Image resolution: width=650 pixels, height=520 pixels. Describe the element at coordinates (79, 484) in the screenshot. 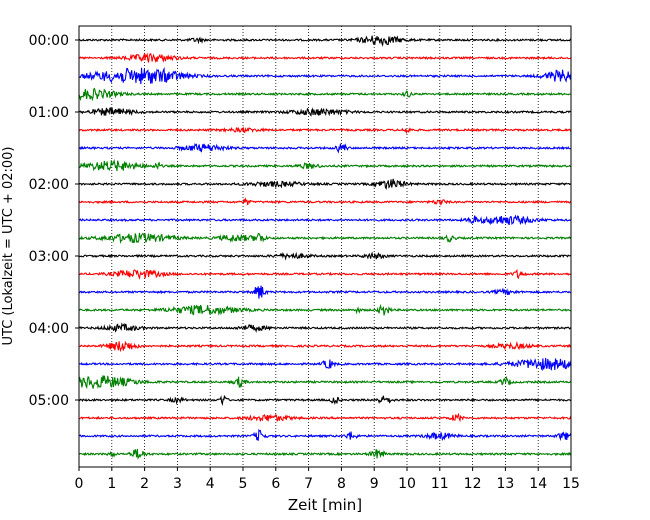

I see `x-tick-label: 0` at that location.